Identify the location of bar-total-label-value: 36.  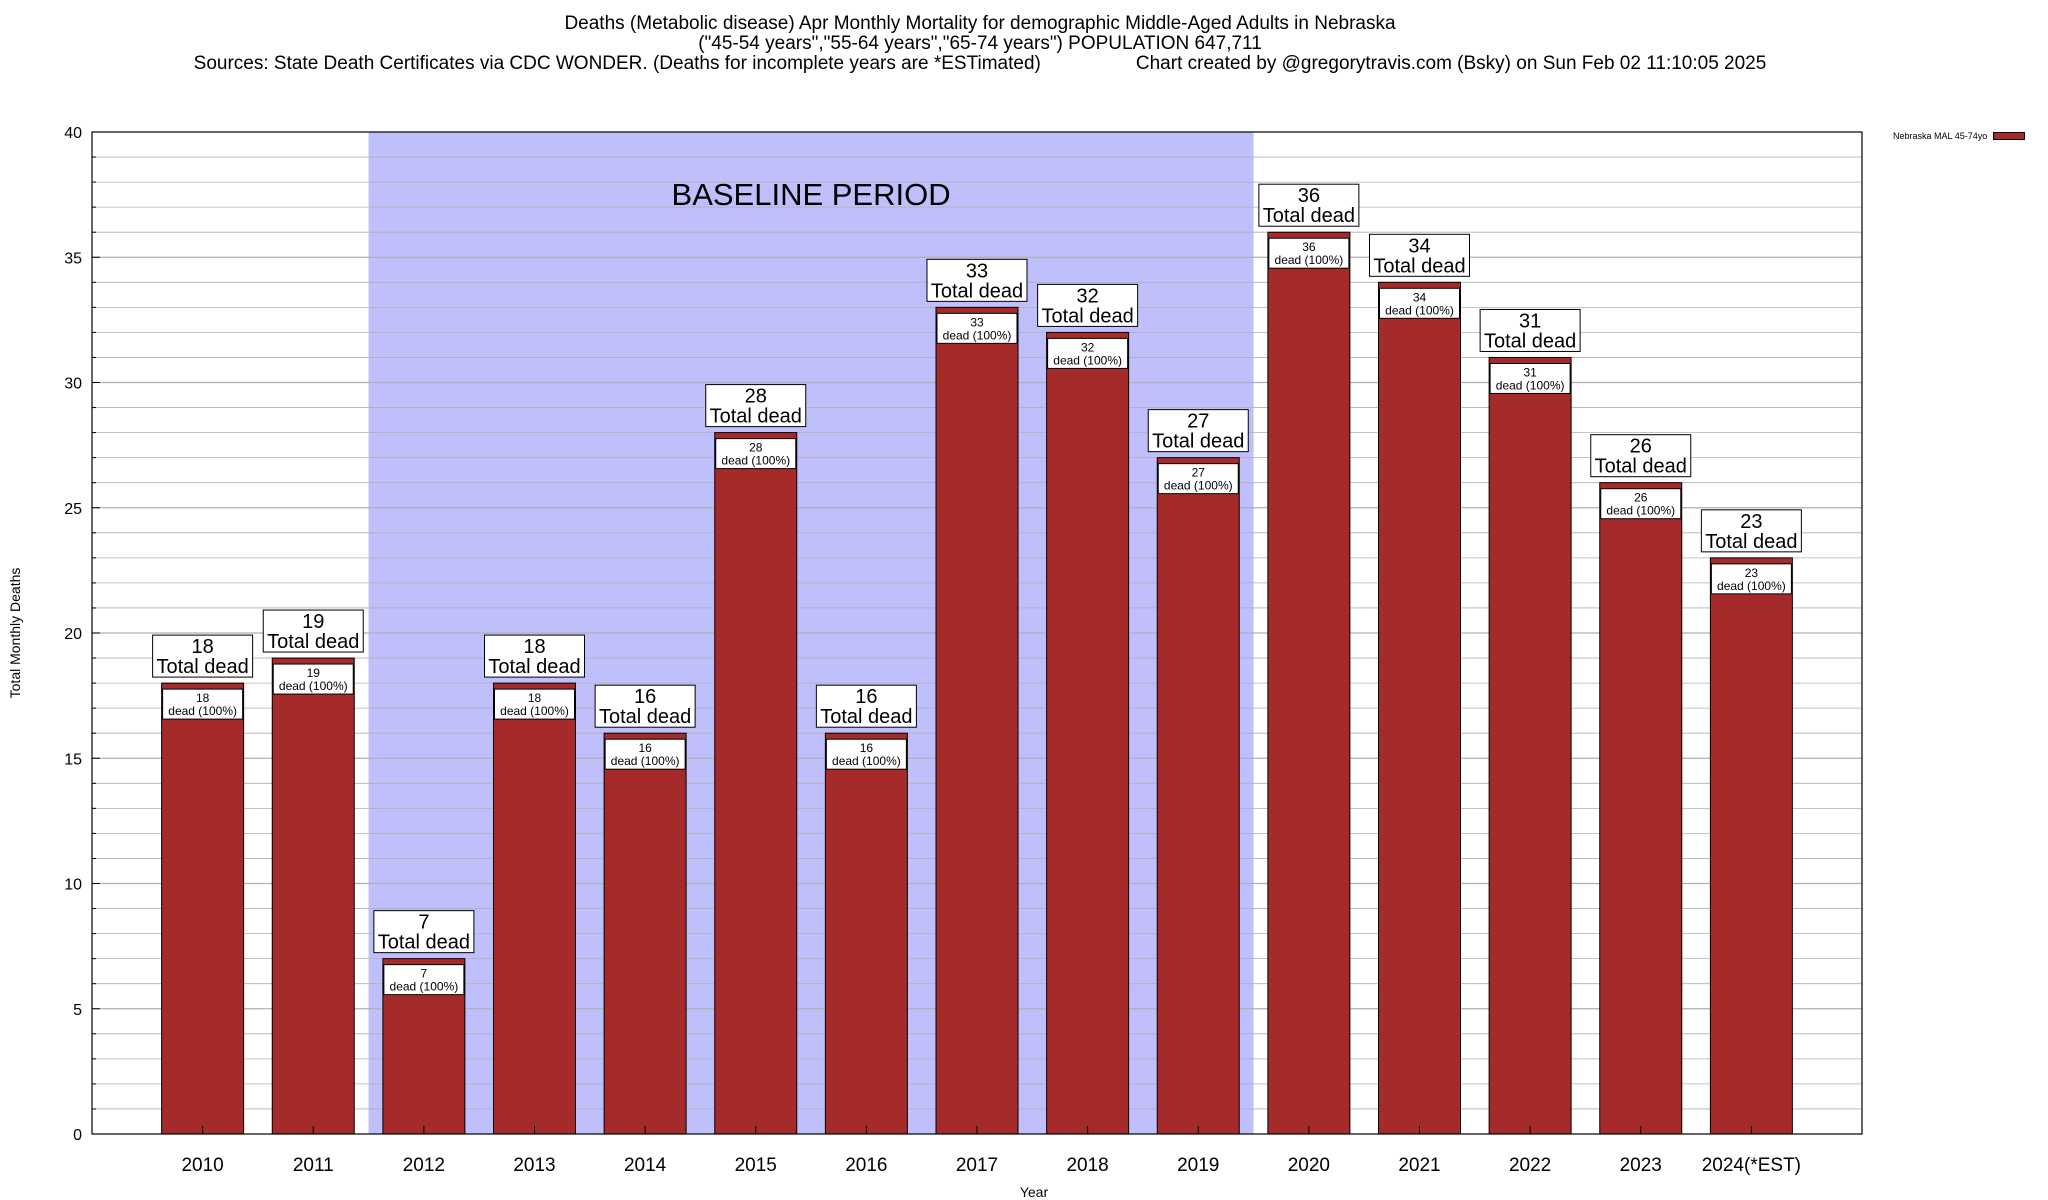
(1309, 196).